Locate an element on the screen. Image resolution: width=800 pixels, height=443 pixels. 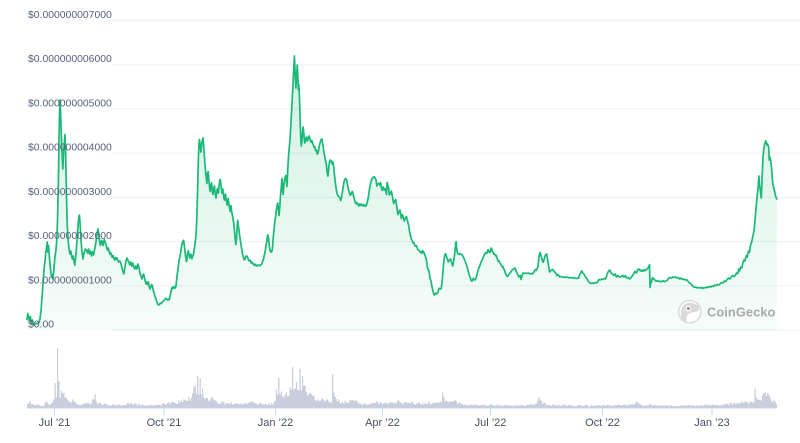
svg-text: $0.000000005000 is located at coordinates (70, 103).